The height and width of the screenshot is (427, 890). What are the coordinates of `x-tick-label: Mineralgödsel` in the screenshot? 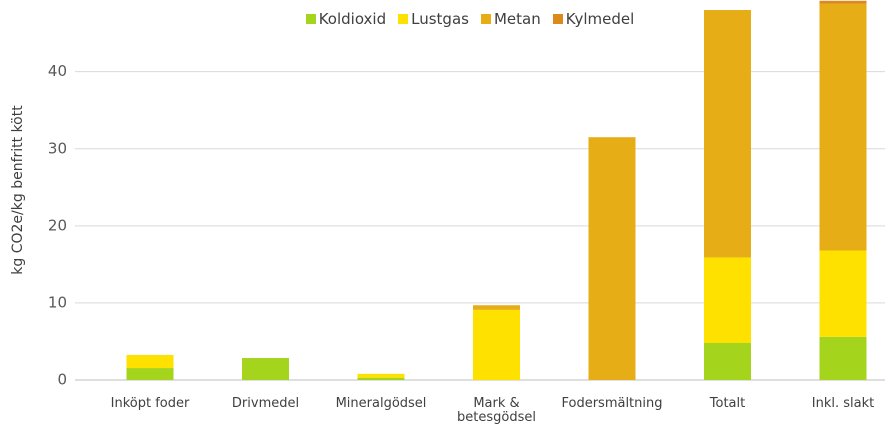 It's located at (381, 403).